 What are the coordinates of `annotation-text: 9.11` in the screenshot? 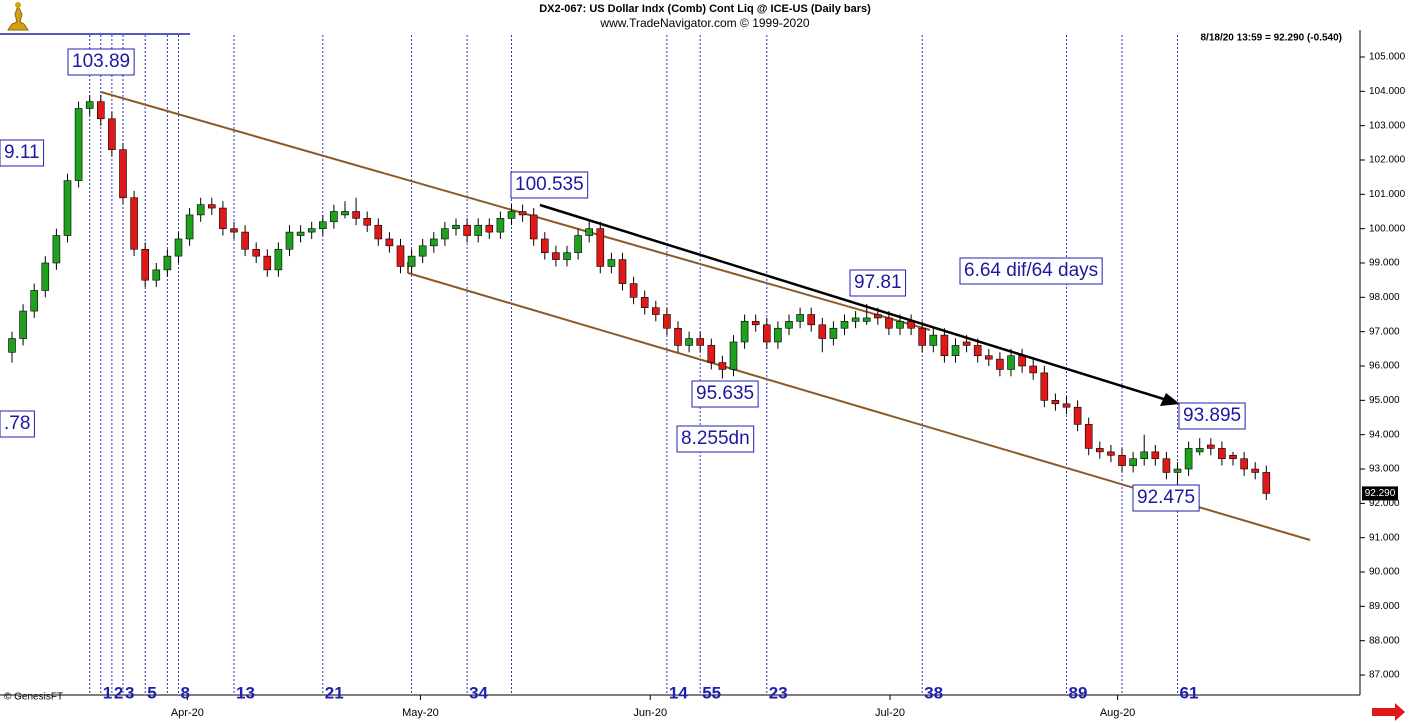 It's located at (22, 152).